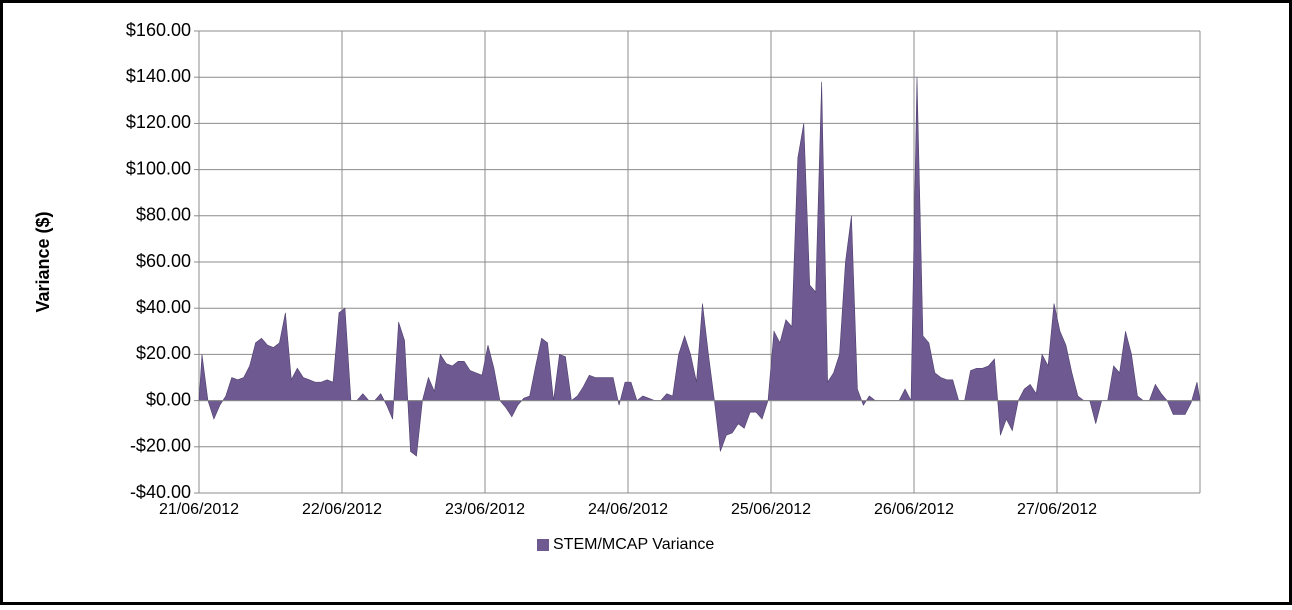  What do you see at coordinates (163, 261) in the screenshot?
I see `y-tick-label: $60.00` at bounding box center [163, 261].